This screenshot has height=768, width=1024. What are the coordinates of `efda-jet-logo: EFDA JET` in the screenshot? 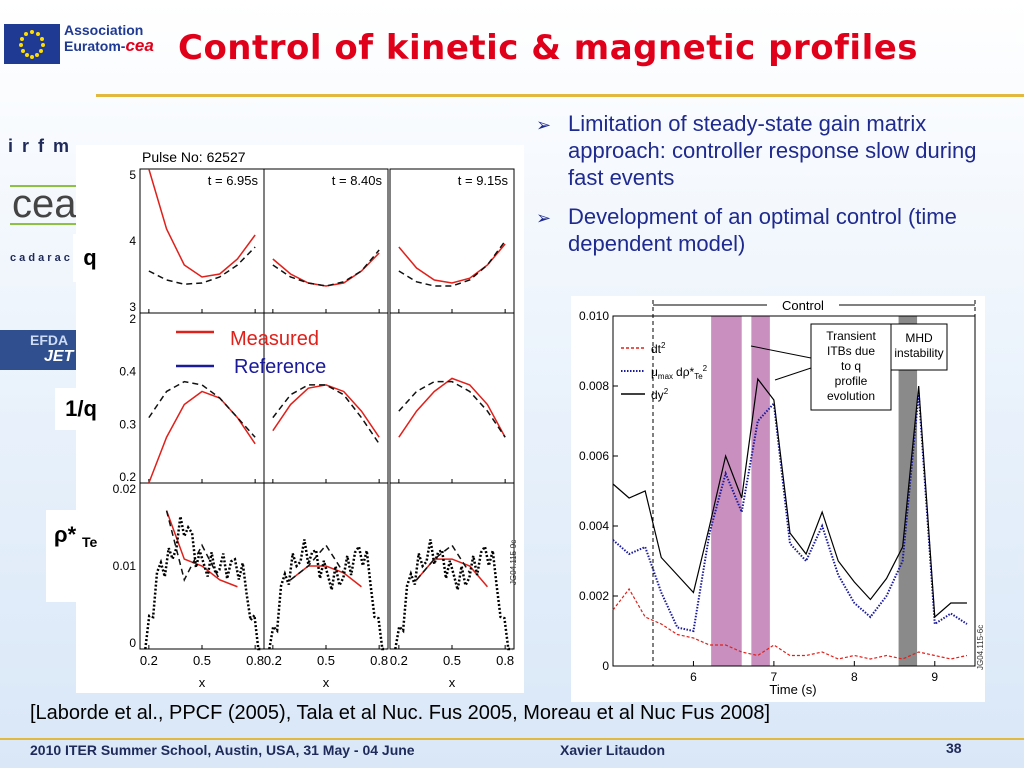 It's located at (38, 350).